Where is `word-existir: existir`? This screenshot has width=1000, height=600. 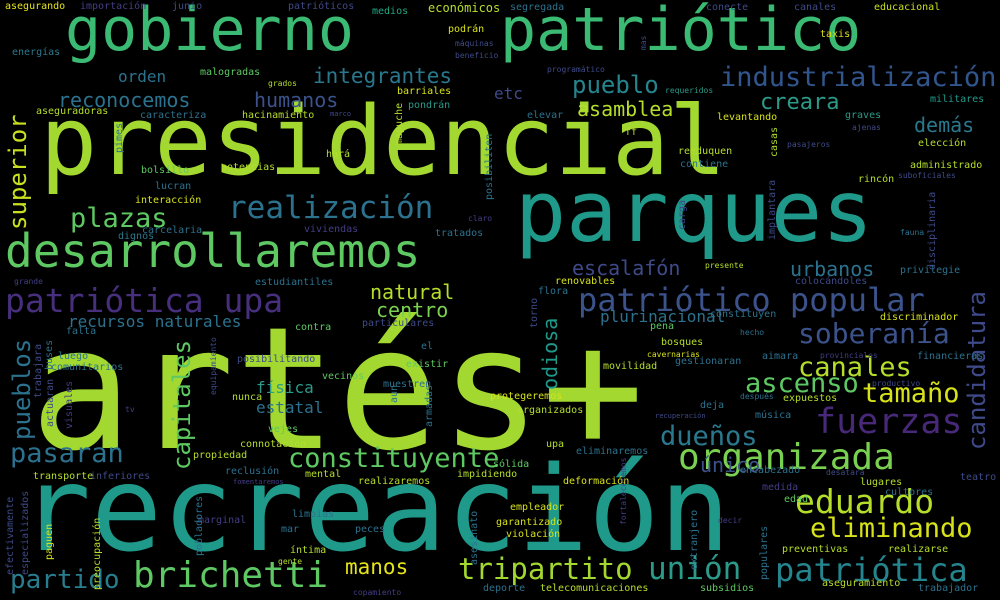
word-existir: existir is located at coordinates (427, 364).